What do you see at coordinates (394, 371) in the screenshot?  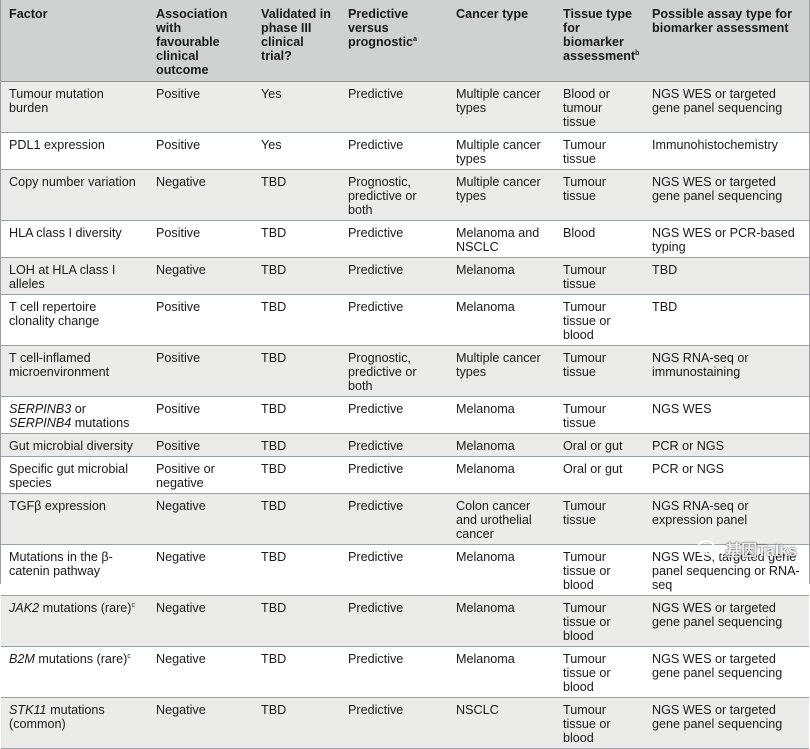 I see `cell-predictive: Prognostic, predictive or both` at bounding box center [394, 371].